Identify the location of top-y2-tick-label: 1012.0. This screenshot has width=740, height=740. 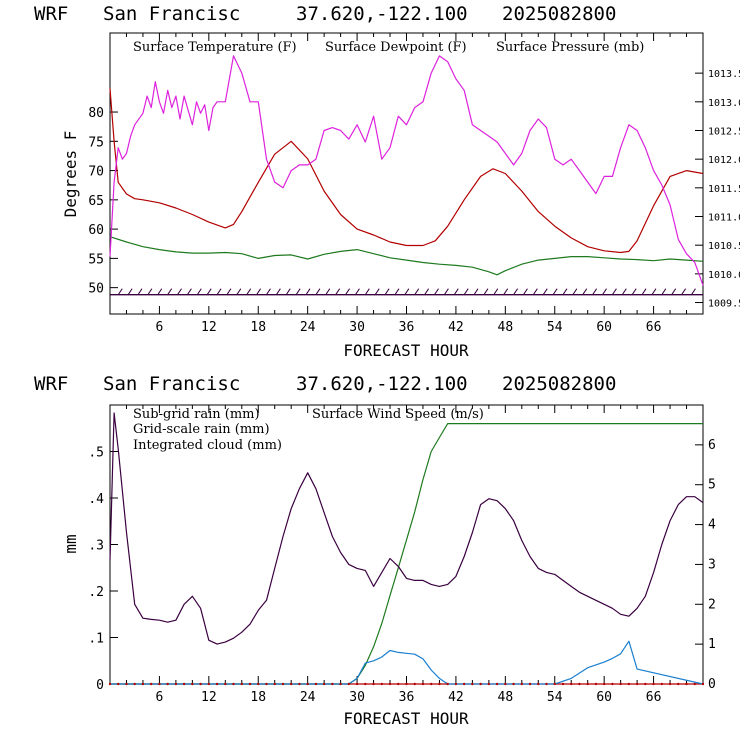
(724, 160).